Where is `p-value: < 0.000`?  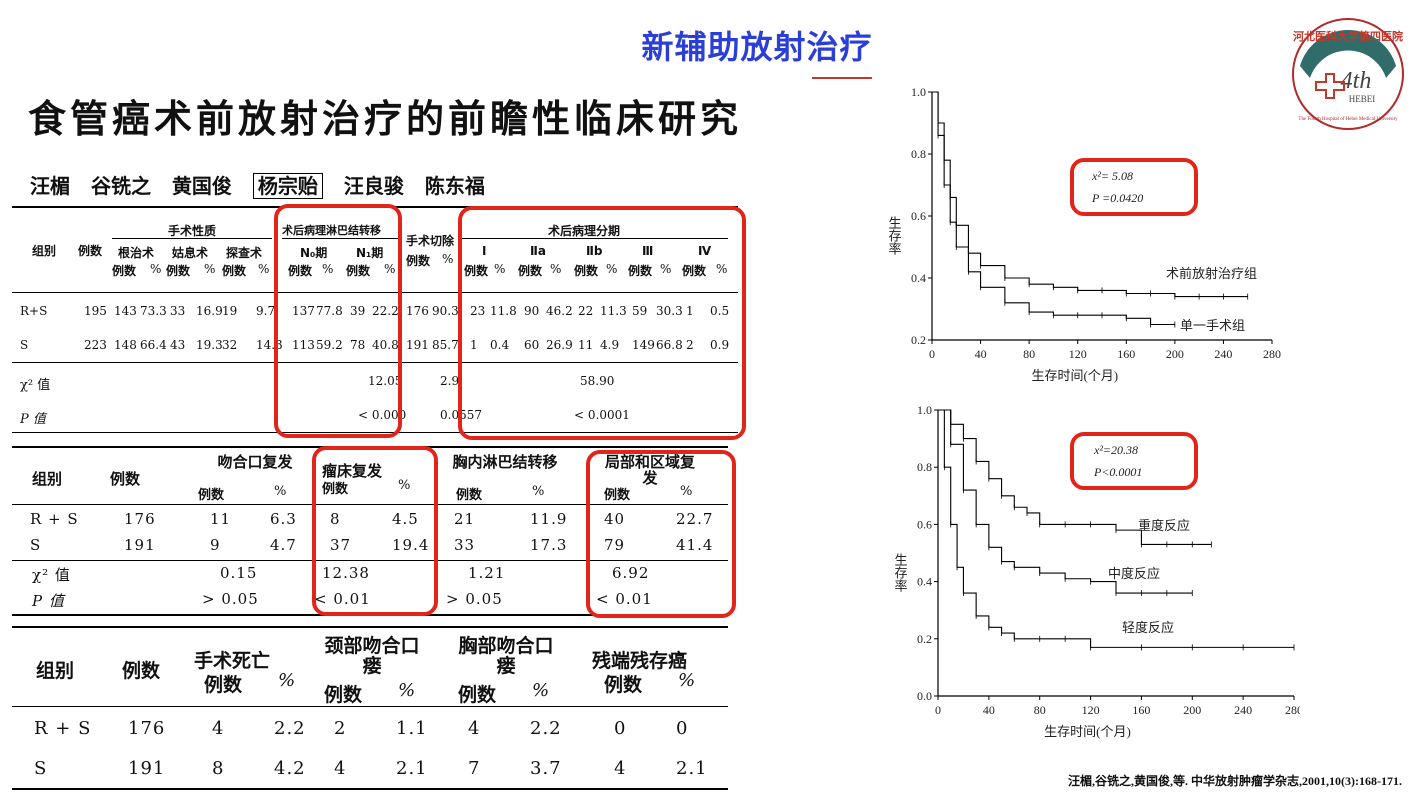
p-value: < 0.000 is located at coordinates (382, 415).